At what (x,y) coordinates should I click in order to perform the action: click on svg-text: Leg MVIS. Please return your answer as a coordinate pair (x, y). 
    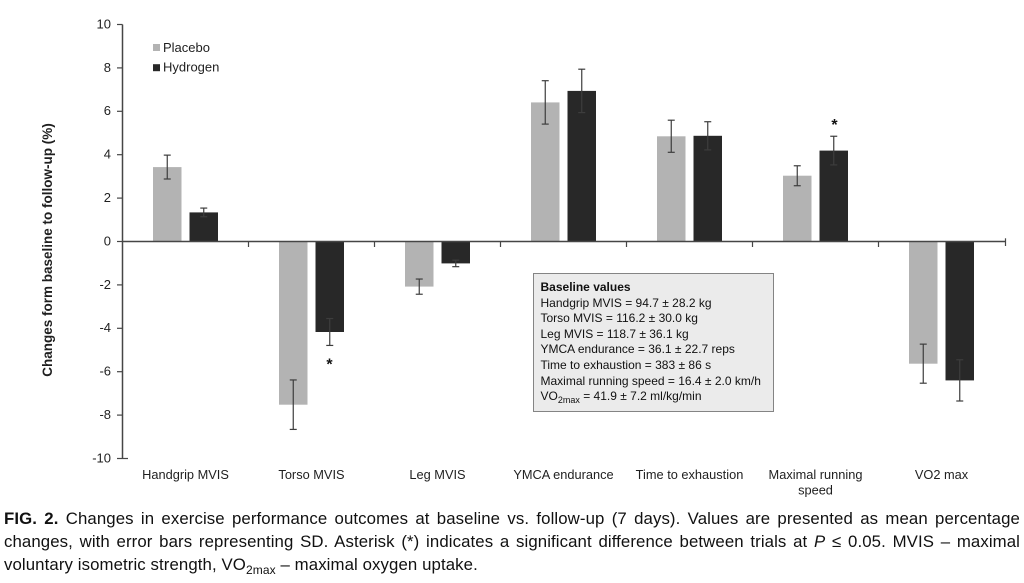
    Looking at the image, I should click on (437, 474).